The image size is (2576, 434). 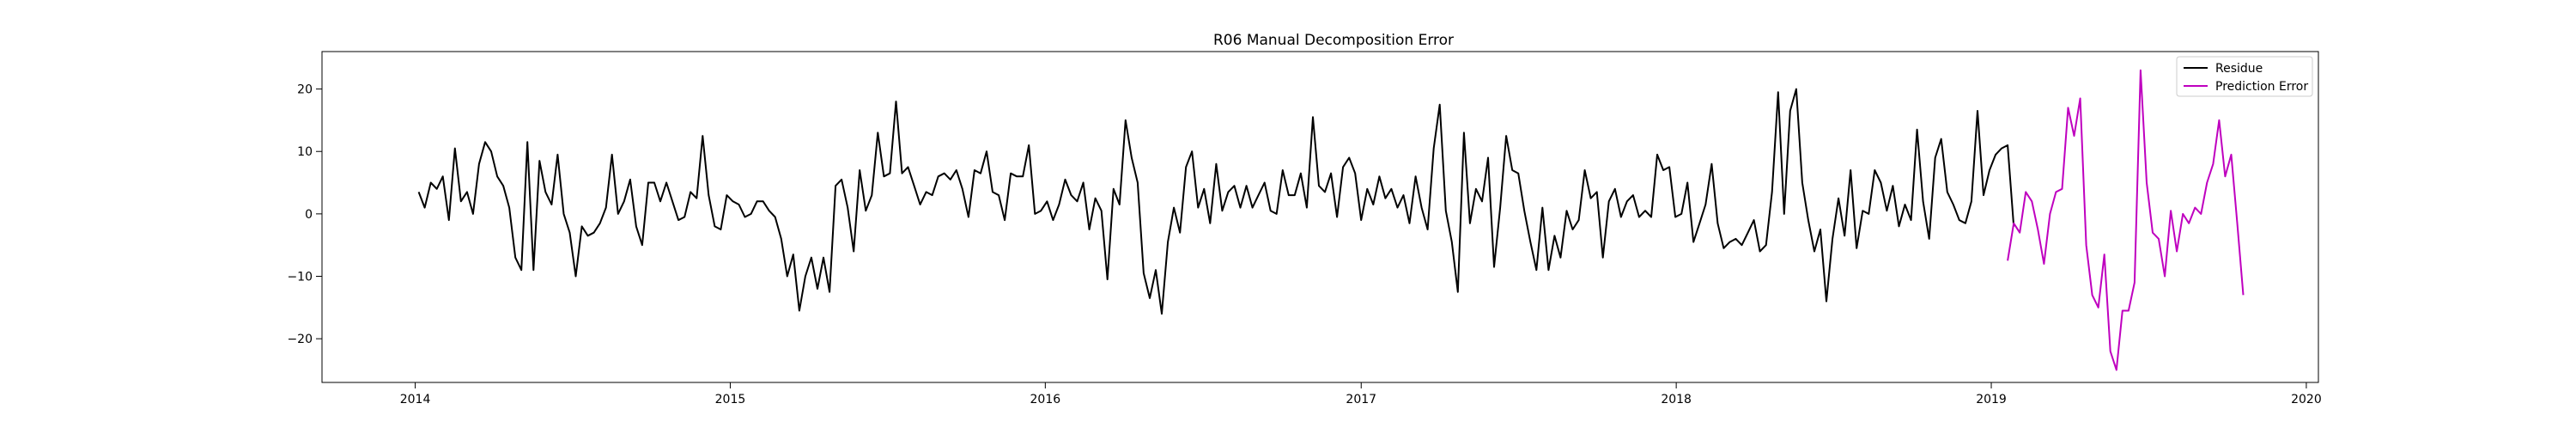 I want to click on legend: Residue Prediction Error, so click(x=2244, y=76).